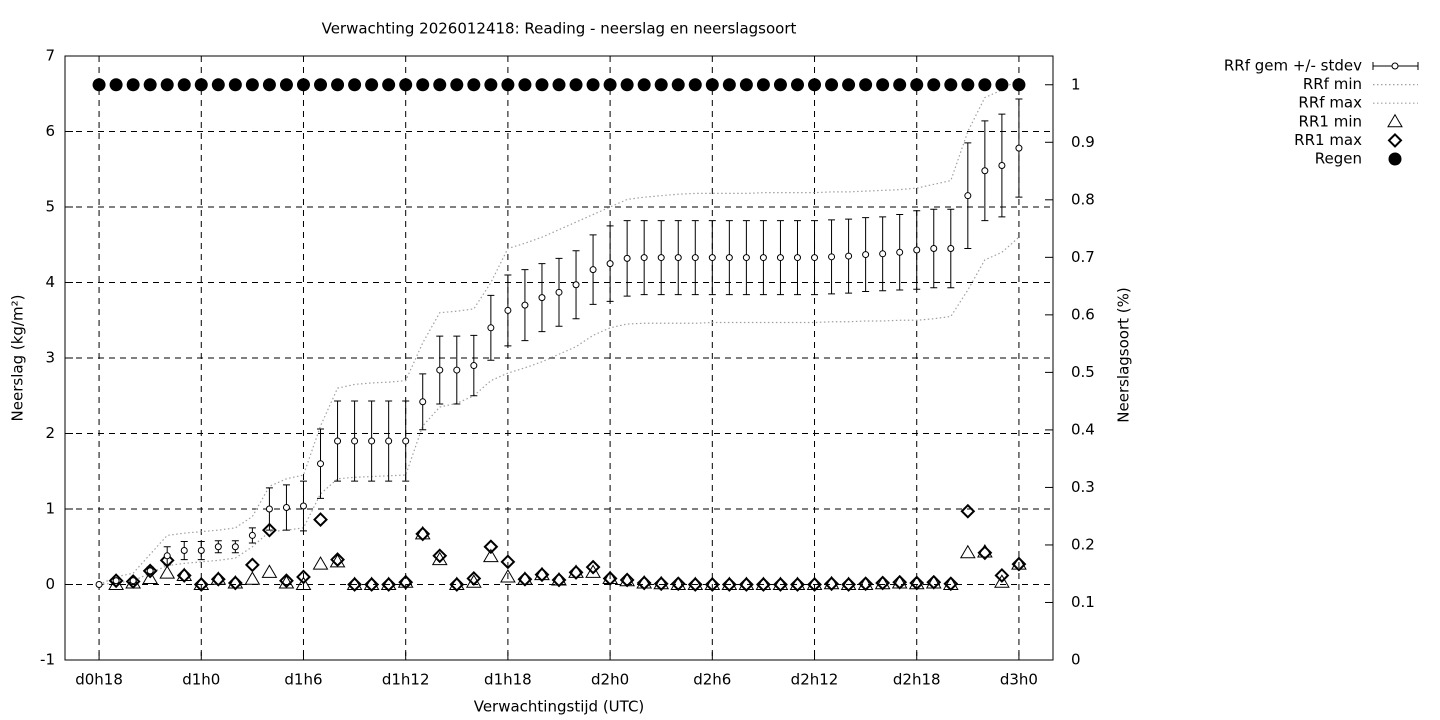 The image size is (1440, 720). What do you see at coordinates (1083, 199) in the screenshot?
I see `y2-tick-label: 0.8` at bounding box center [1083, 199].